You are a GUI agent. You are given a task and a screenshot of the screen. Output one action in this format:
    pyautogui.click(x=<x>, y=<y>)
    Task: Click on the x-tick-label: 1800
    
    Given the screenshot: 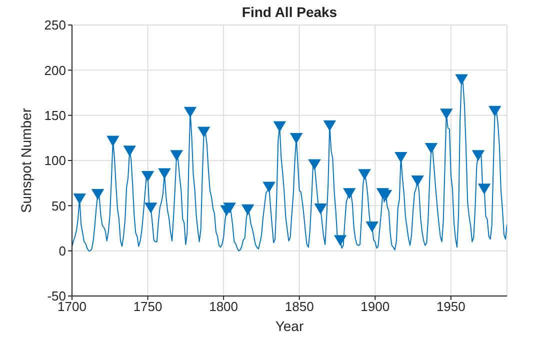 What is the action you would take?
    pyautogui.click(x=223, y=306)
    